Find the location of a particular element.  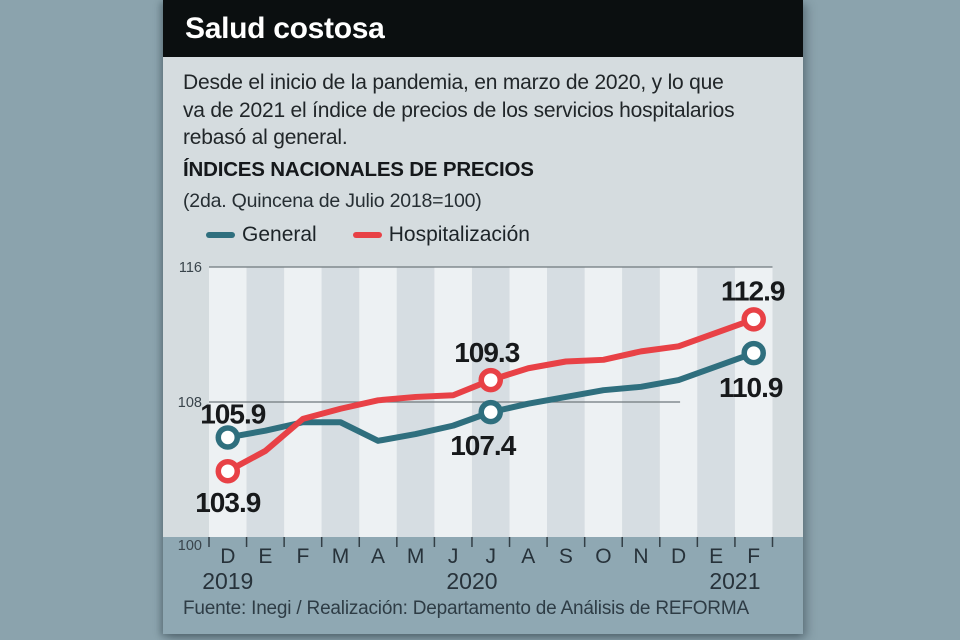

data-label: 112.9 is located at coordinates (753, 290).